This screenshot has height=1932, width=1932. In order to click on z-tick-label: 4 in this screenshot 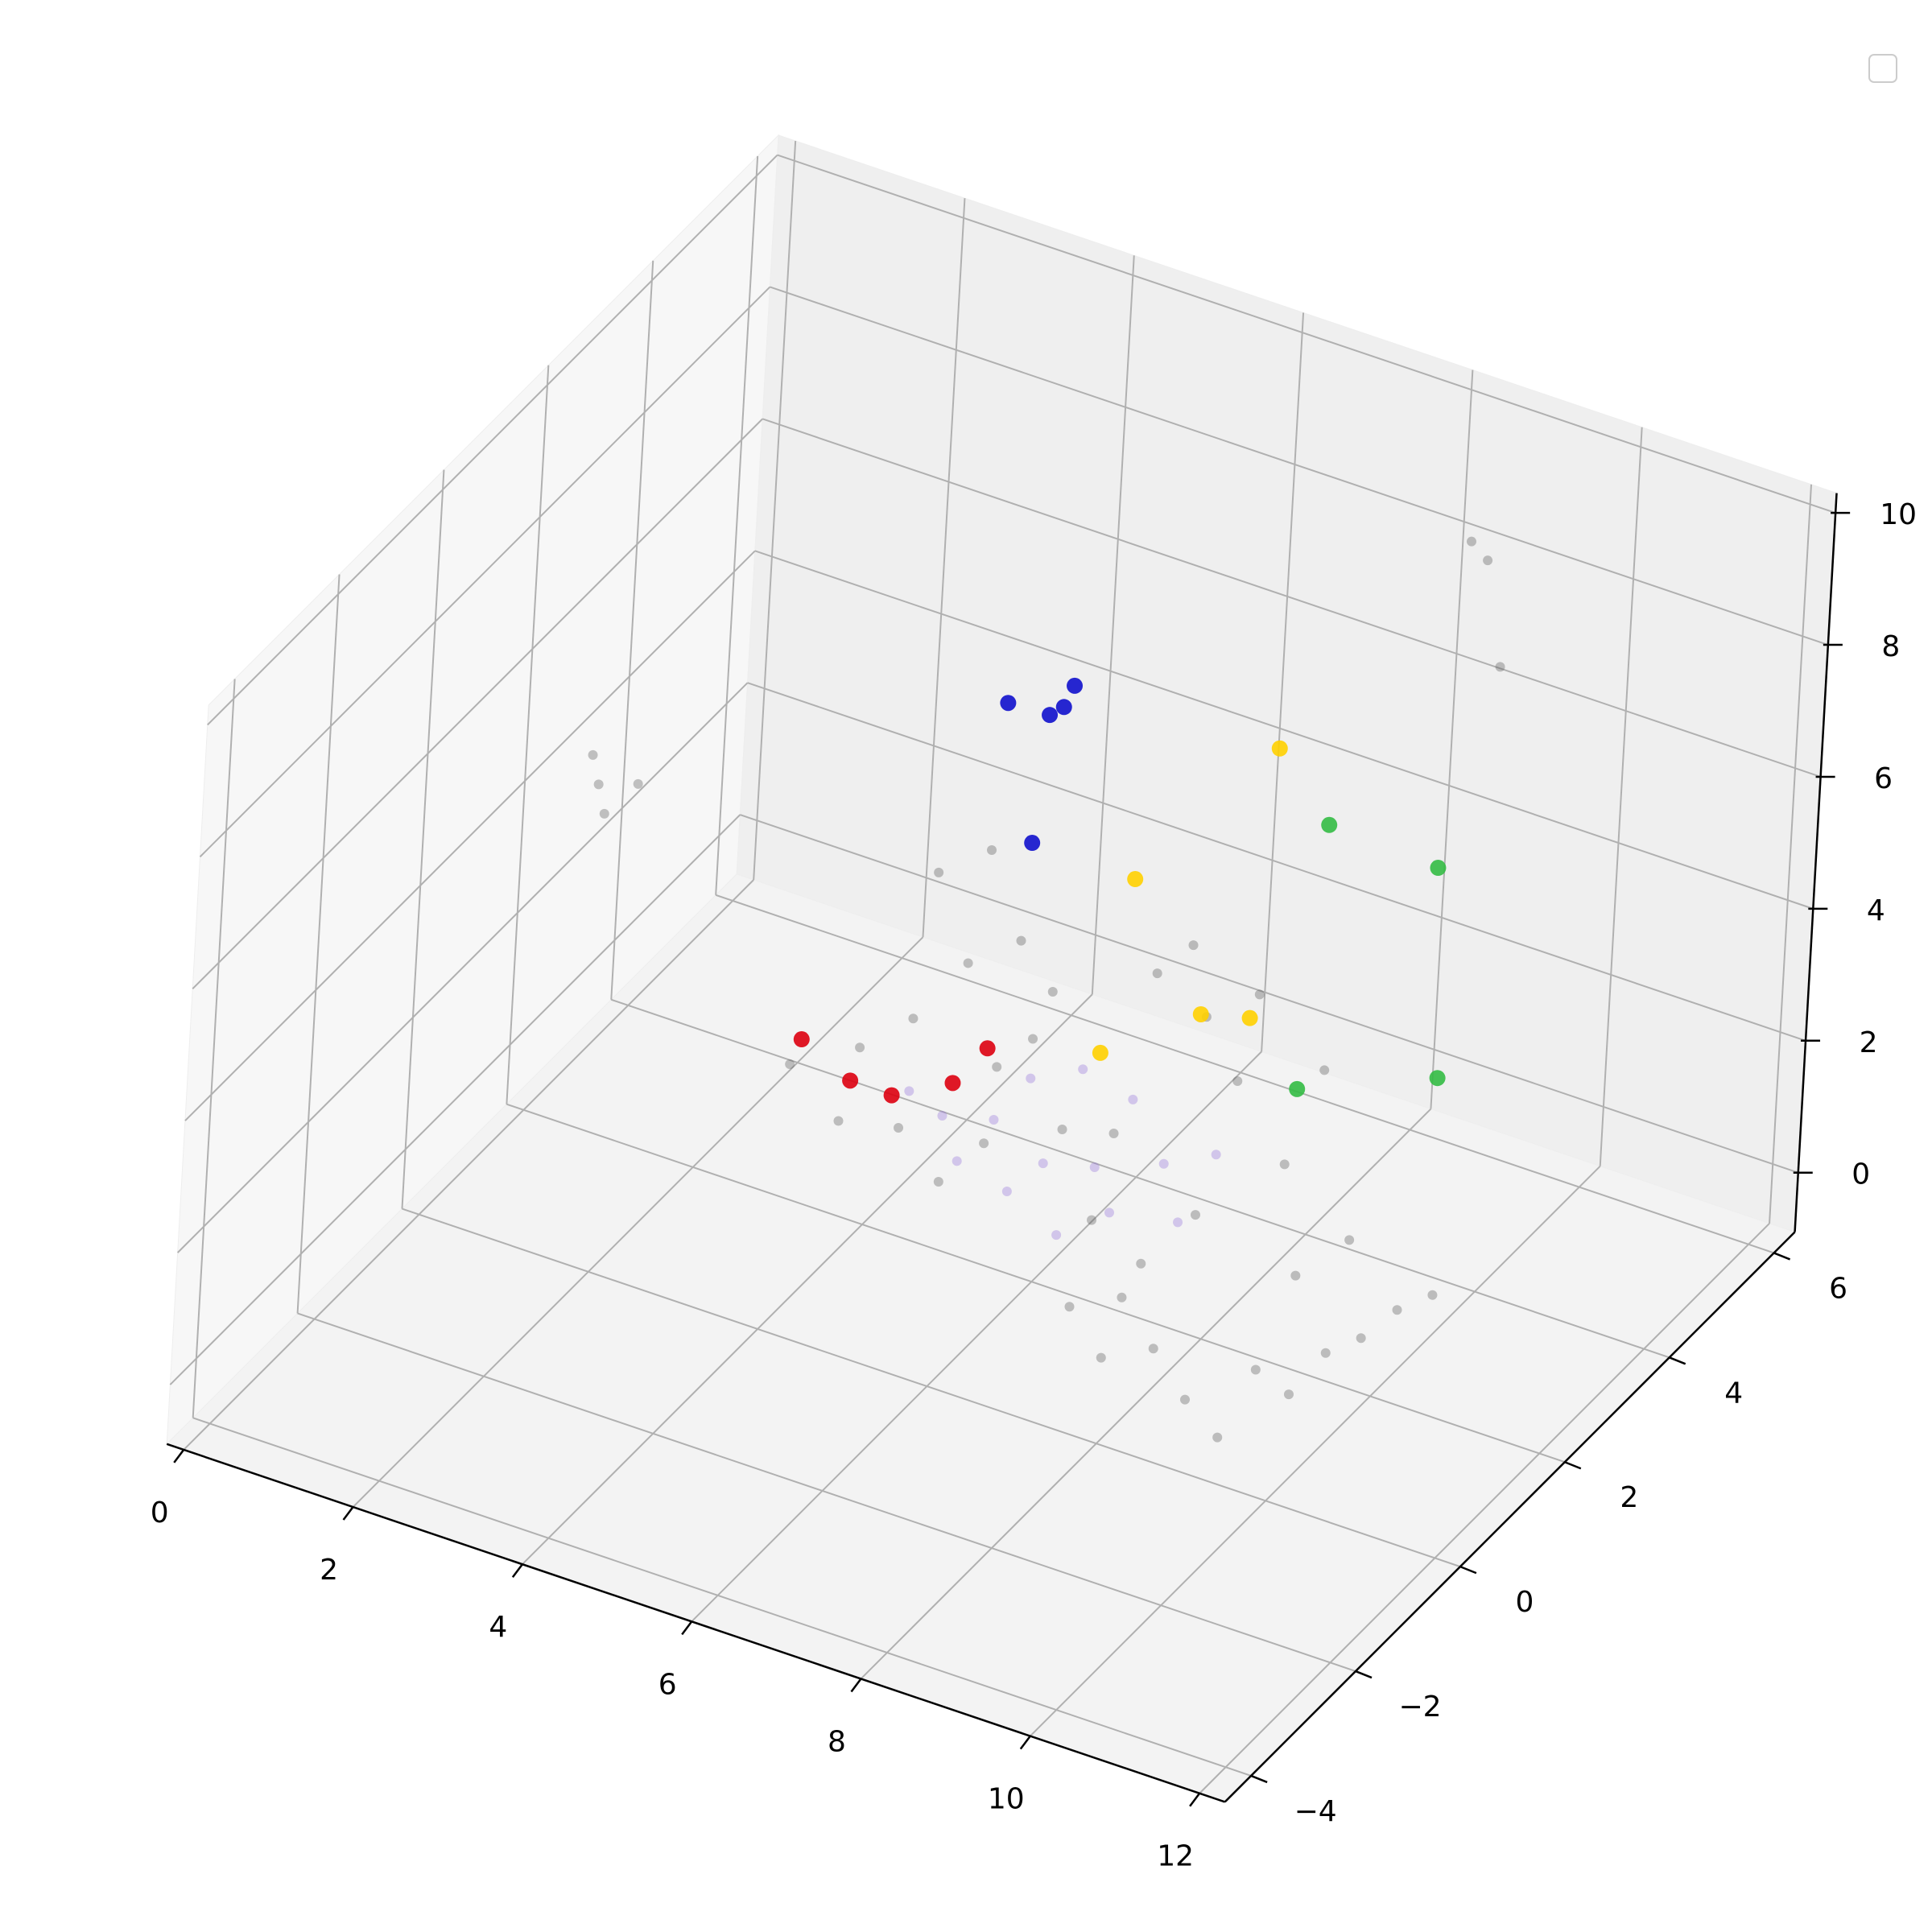, I will do `click(1876, 910)`.